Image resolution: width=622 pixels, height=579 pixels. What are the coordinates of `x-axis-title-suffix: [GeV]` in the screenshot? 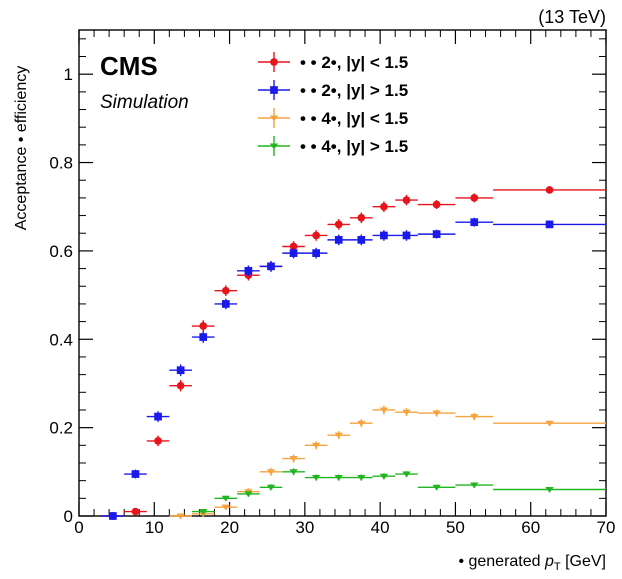 It's located at (583, 561).